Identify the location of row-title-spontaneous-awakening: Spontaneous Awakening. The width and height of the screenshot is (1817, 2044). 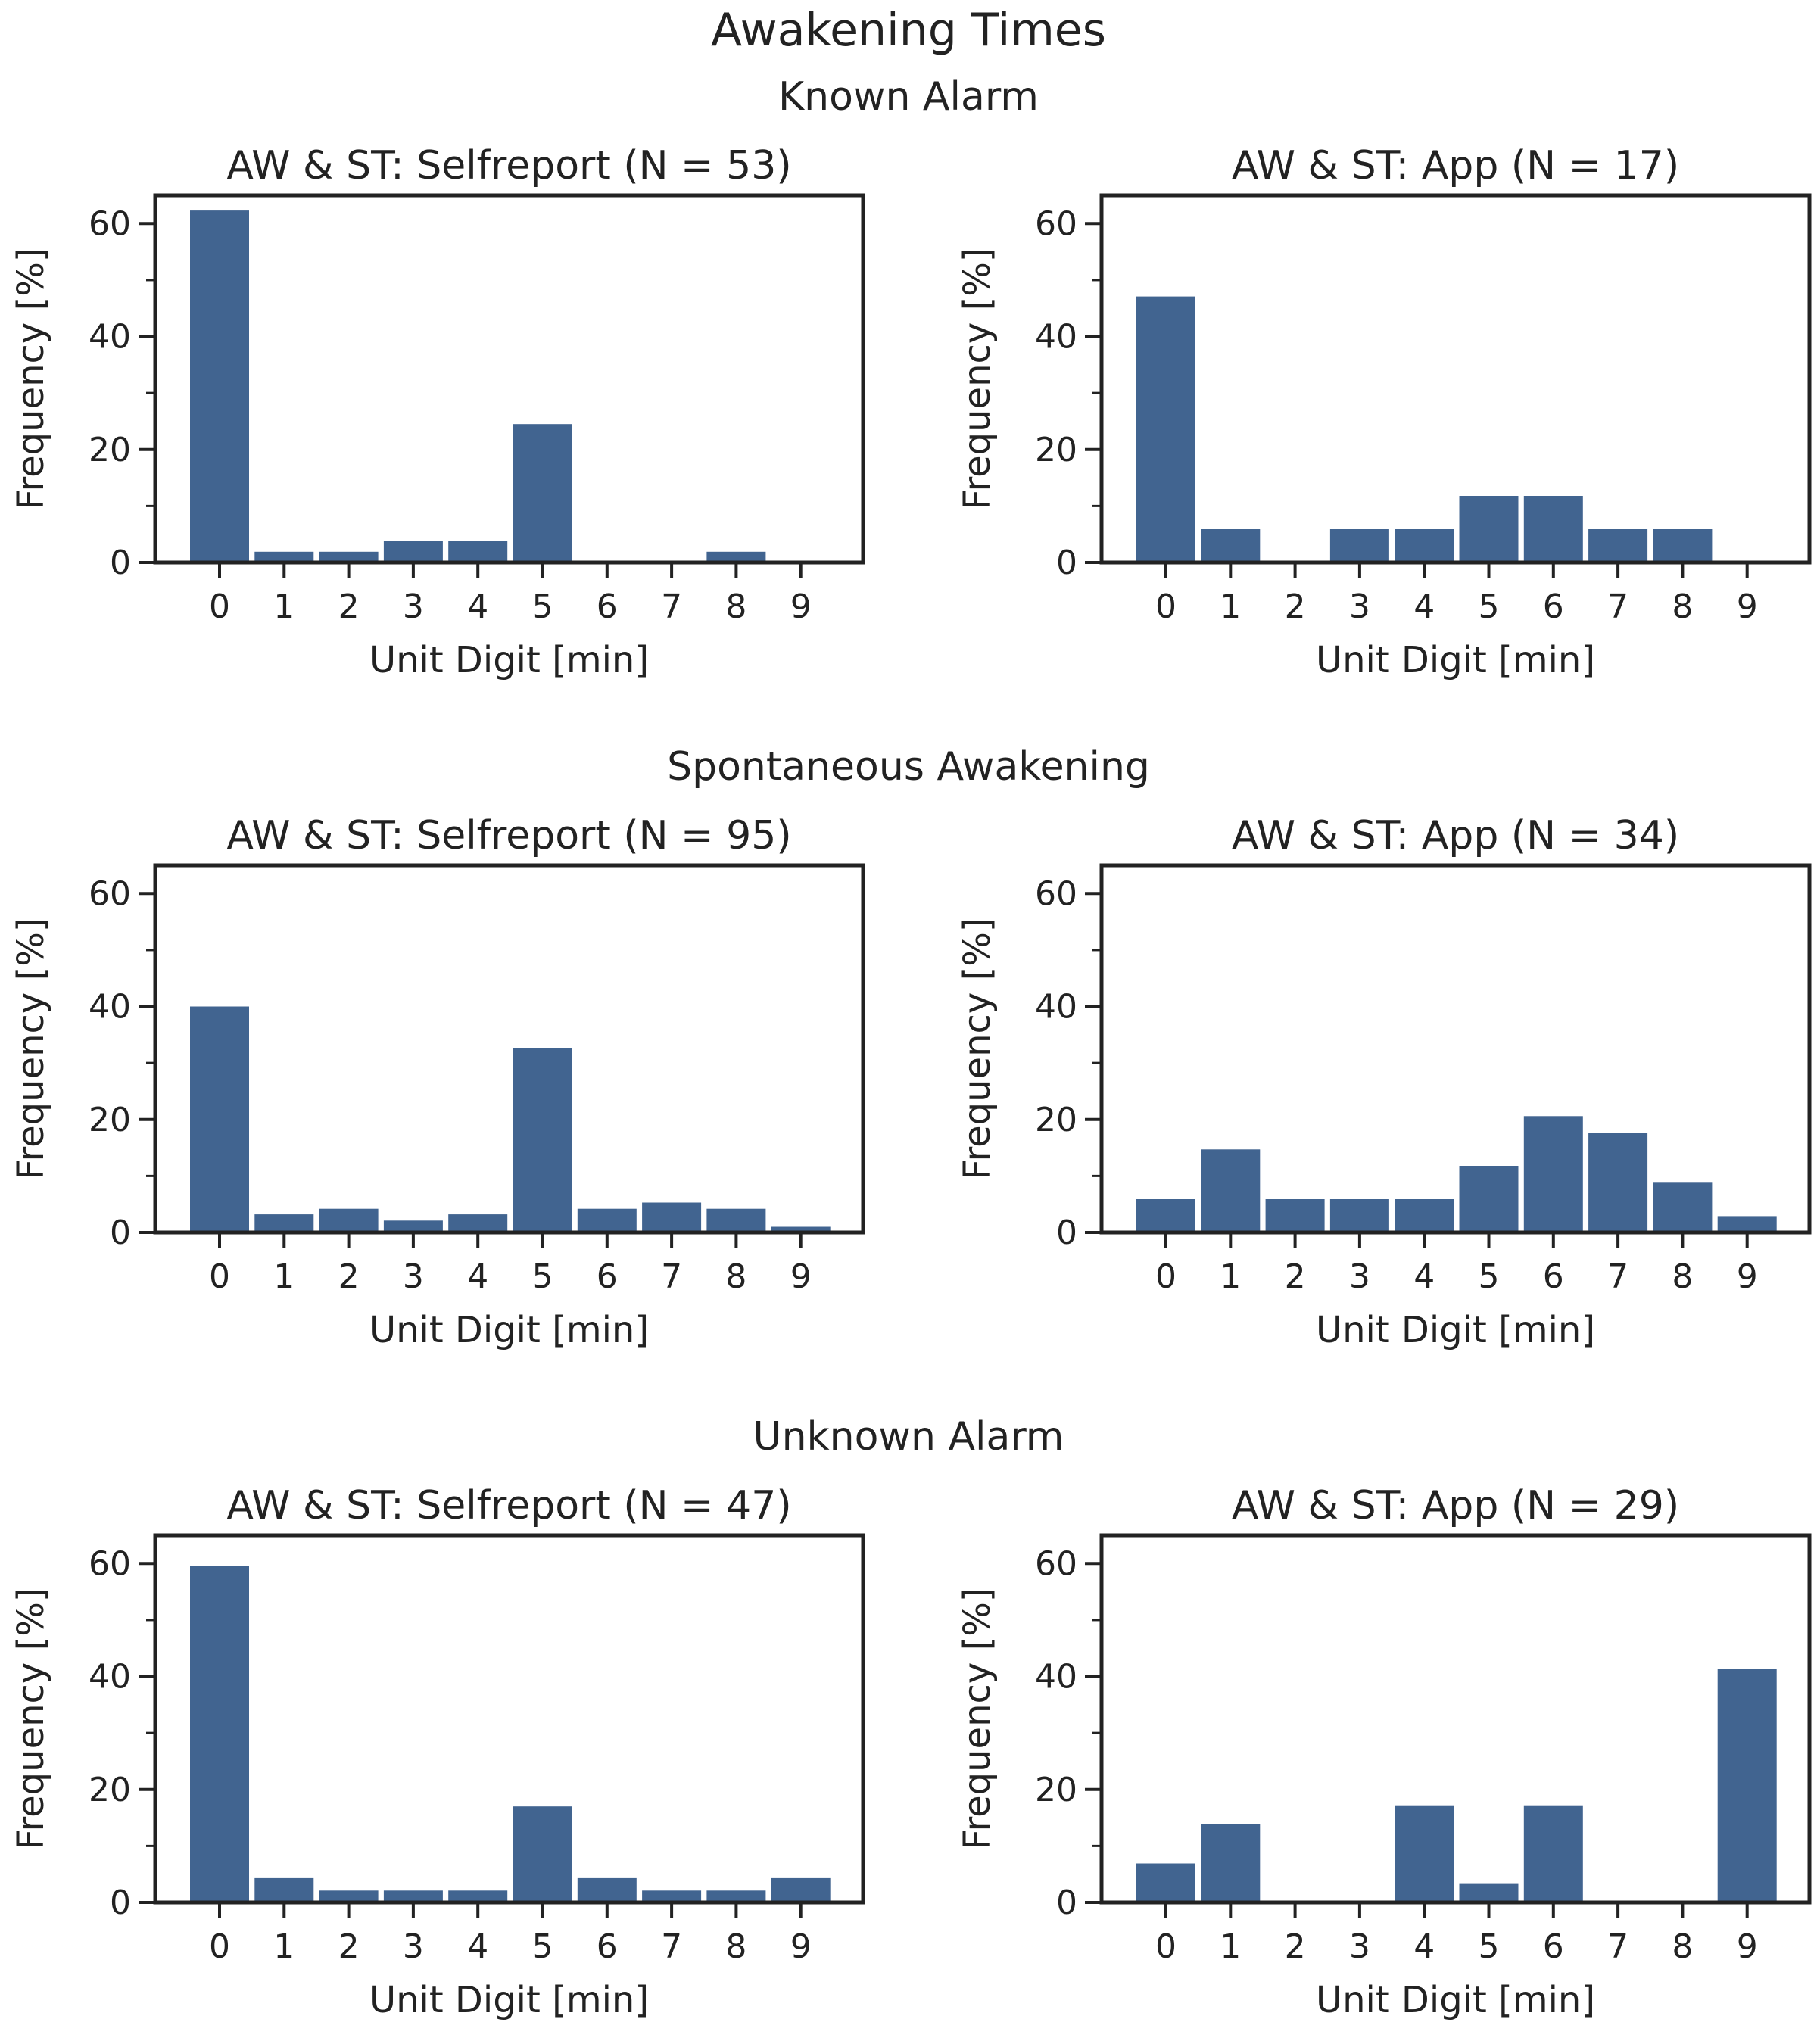
(908, 767).